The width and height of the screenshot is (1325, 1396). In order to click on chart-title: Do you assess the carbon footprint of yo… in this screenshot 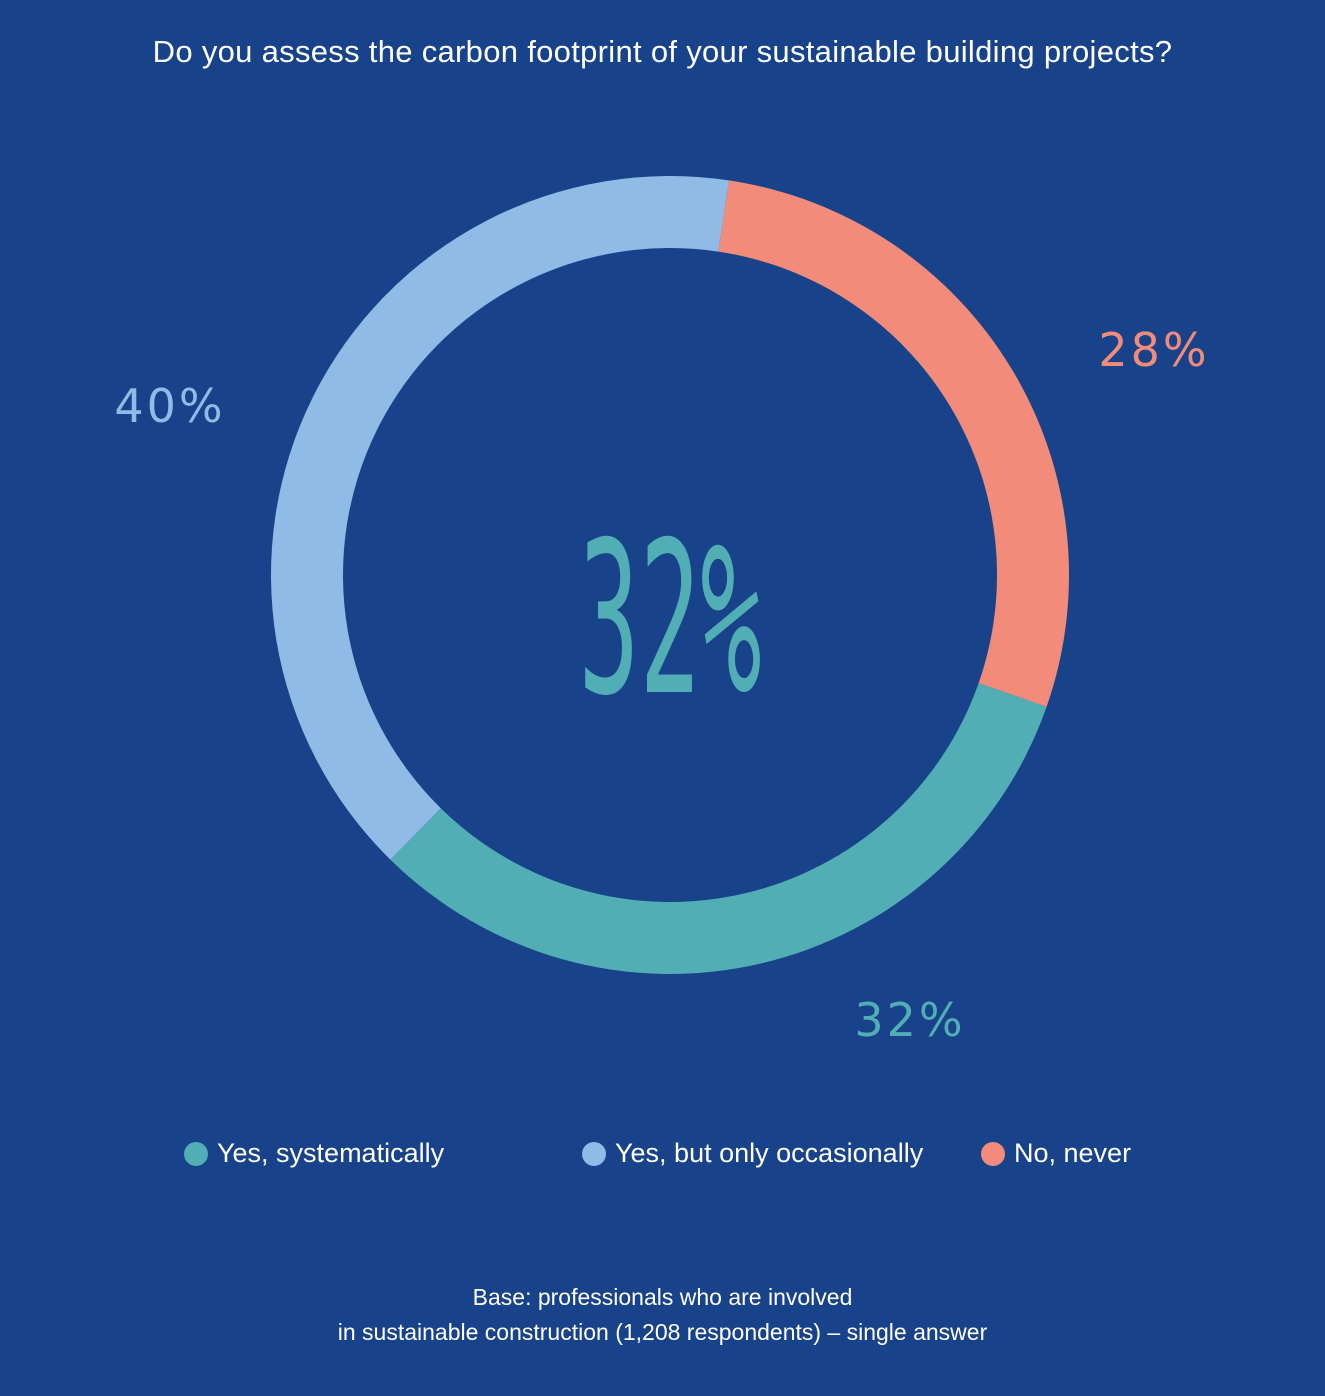, I will do `click(662, 51)`.